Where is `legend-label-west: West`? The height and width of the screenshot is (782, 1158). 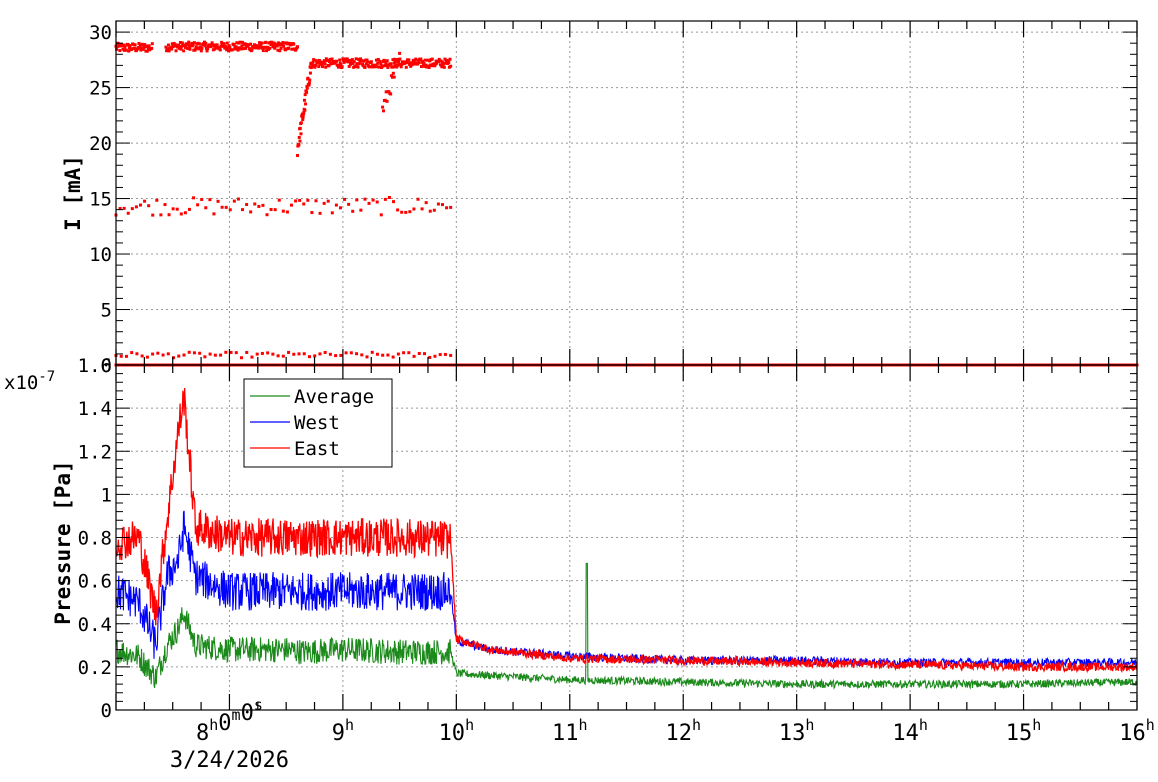
legend-label-west: West is located at coordinates (317, 423).